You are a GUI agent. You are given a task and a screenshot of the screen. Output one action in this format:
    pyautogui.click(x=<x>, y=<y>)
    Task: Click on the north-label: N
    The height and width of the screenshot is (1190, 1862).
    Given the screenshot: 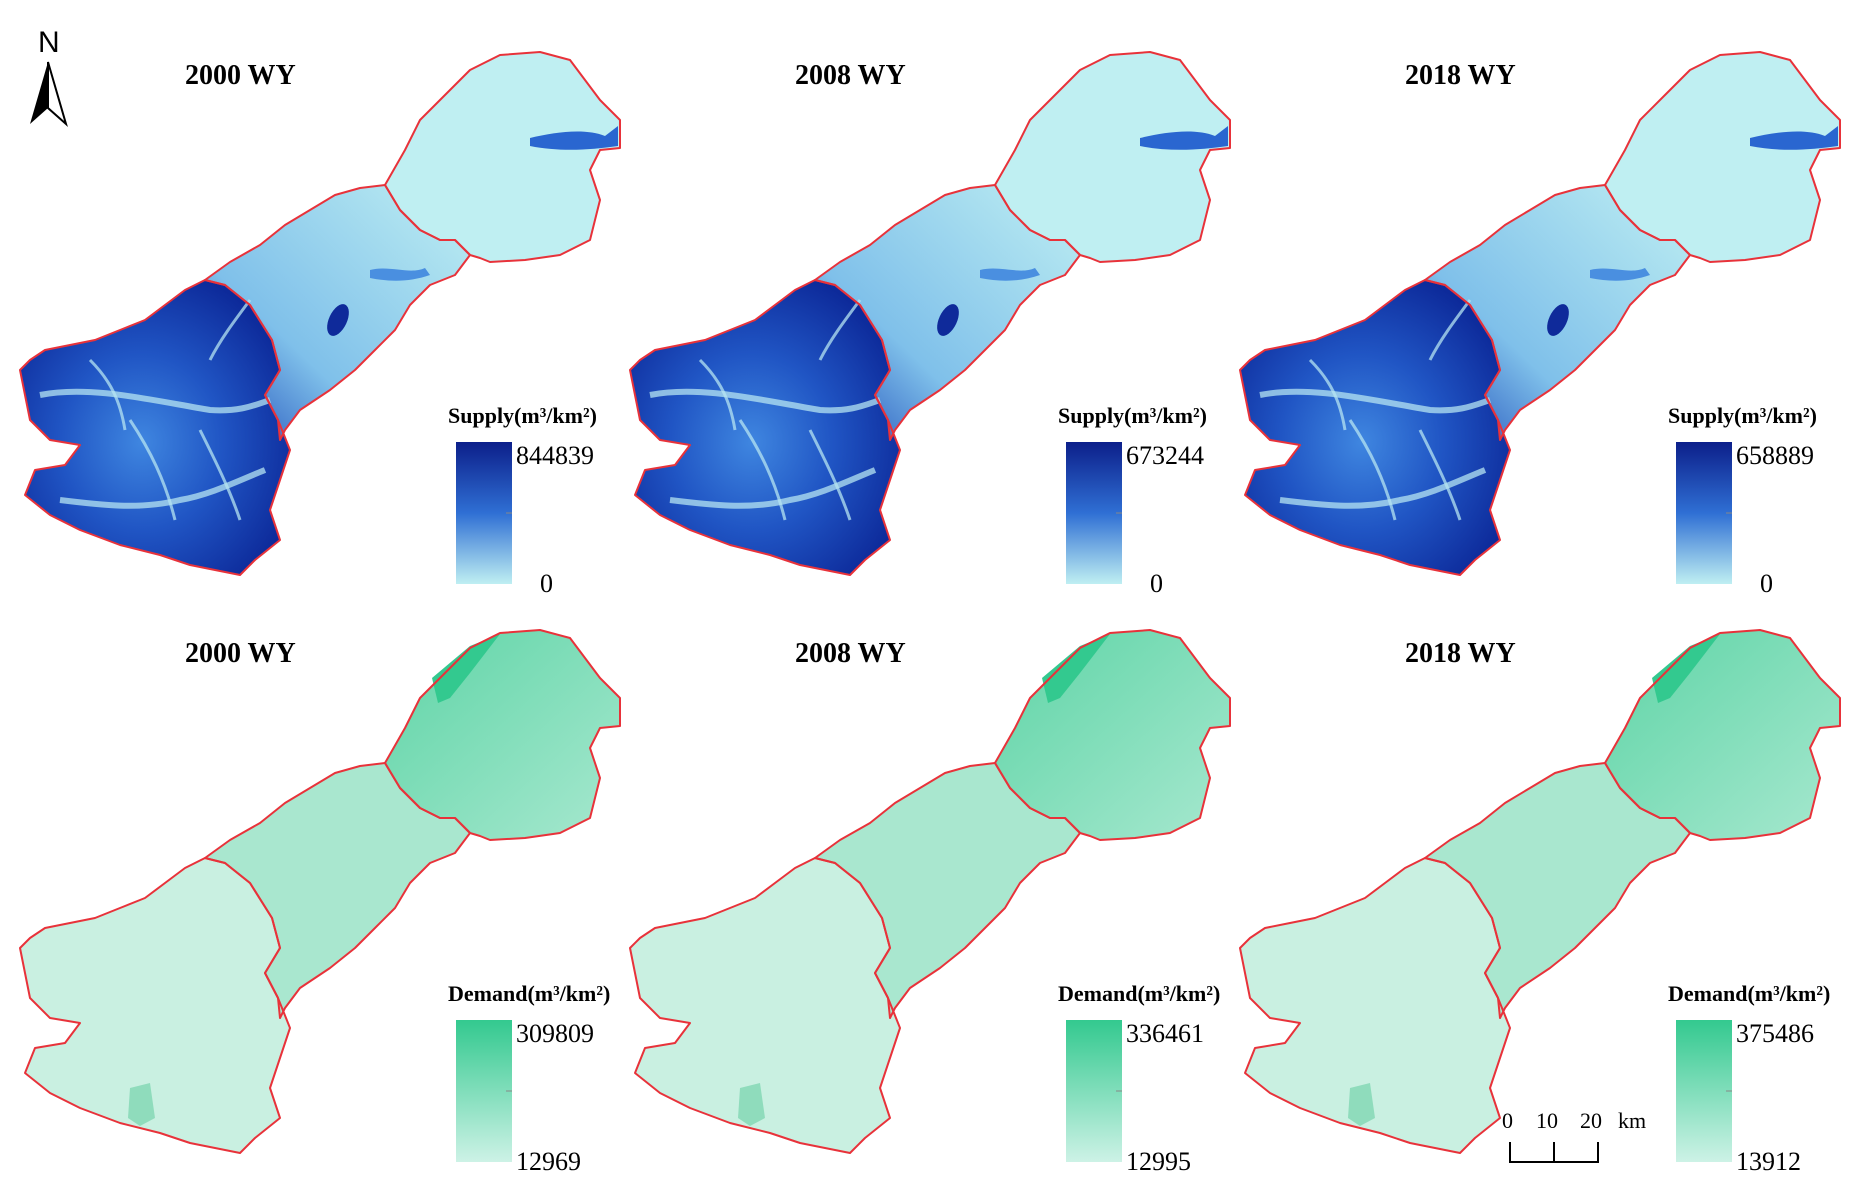 What is the action you would take?
    pyautogui.click(x=49, y=42)
    